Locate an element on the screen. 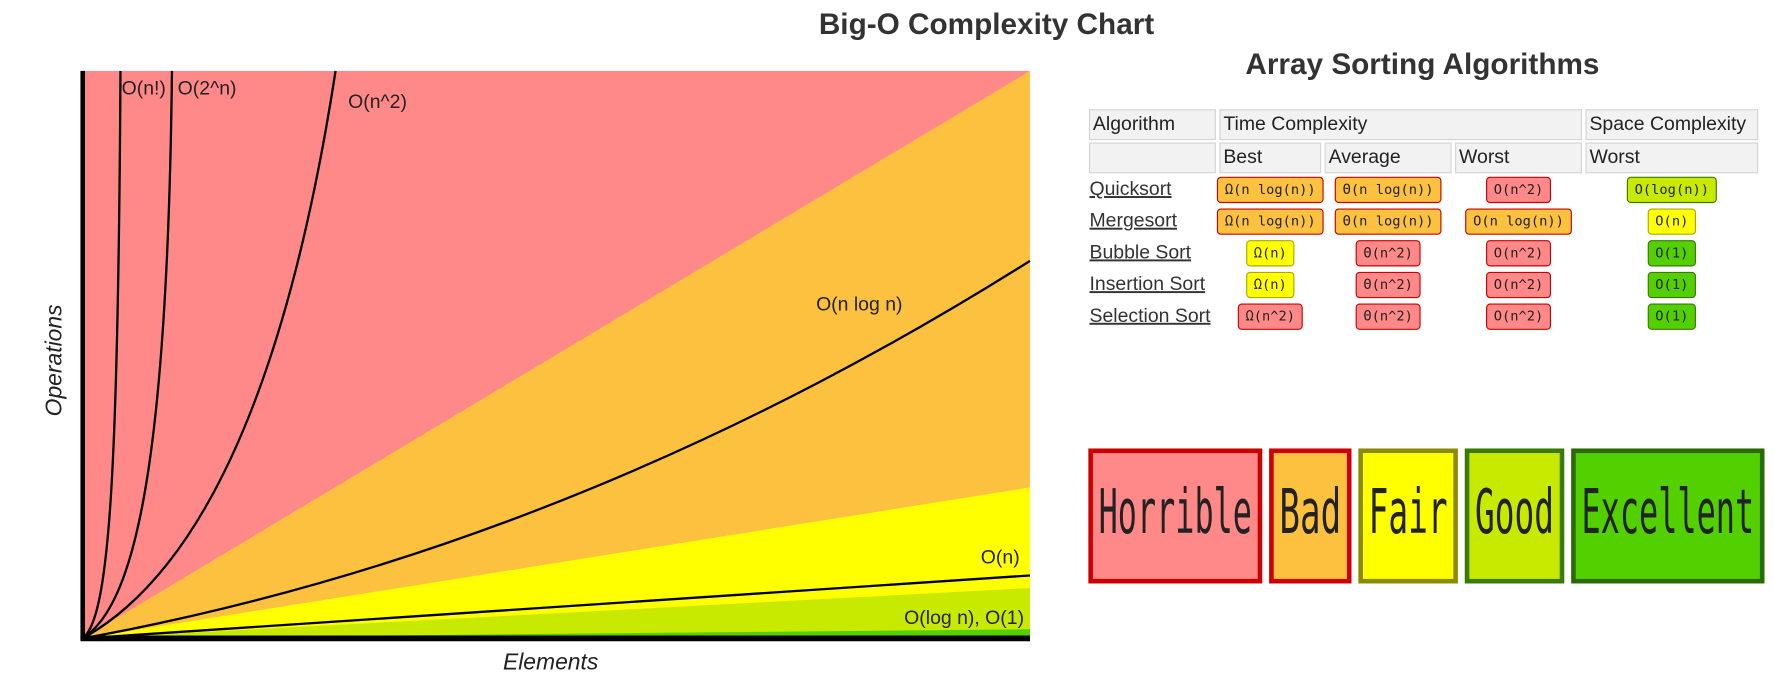 This screenshot has height=675, width=1774. curve-label: O(n) is located at coordinates (1000, 557).